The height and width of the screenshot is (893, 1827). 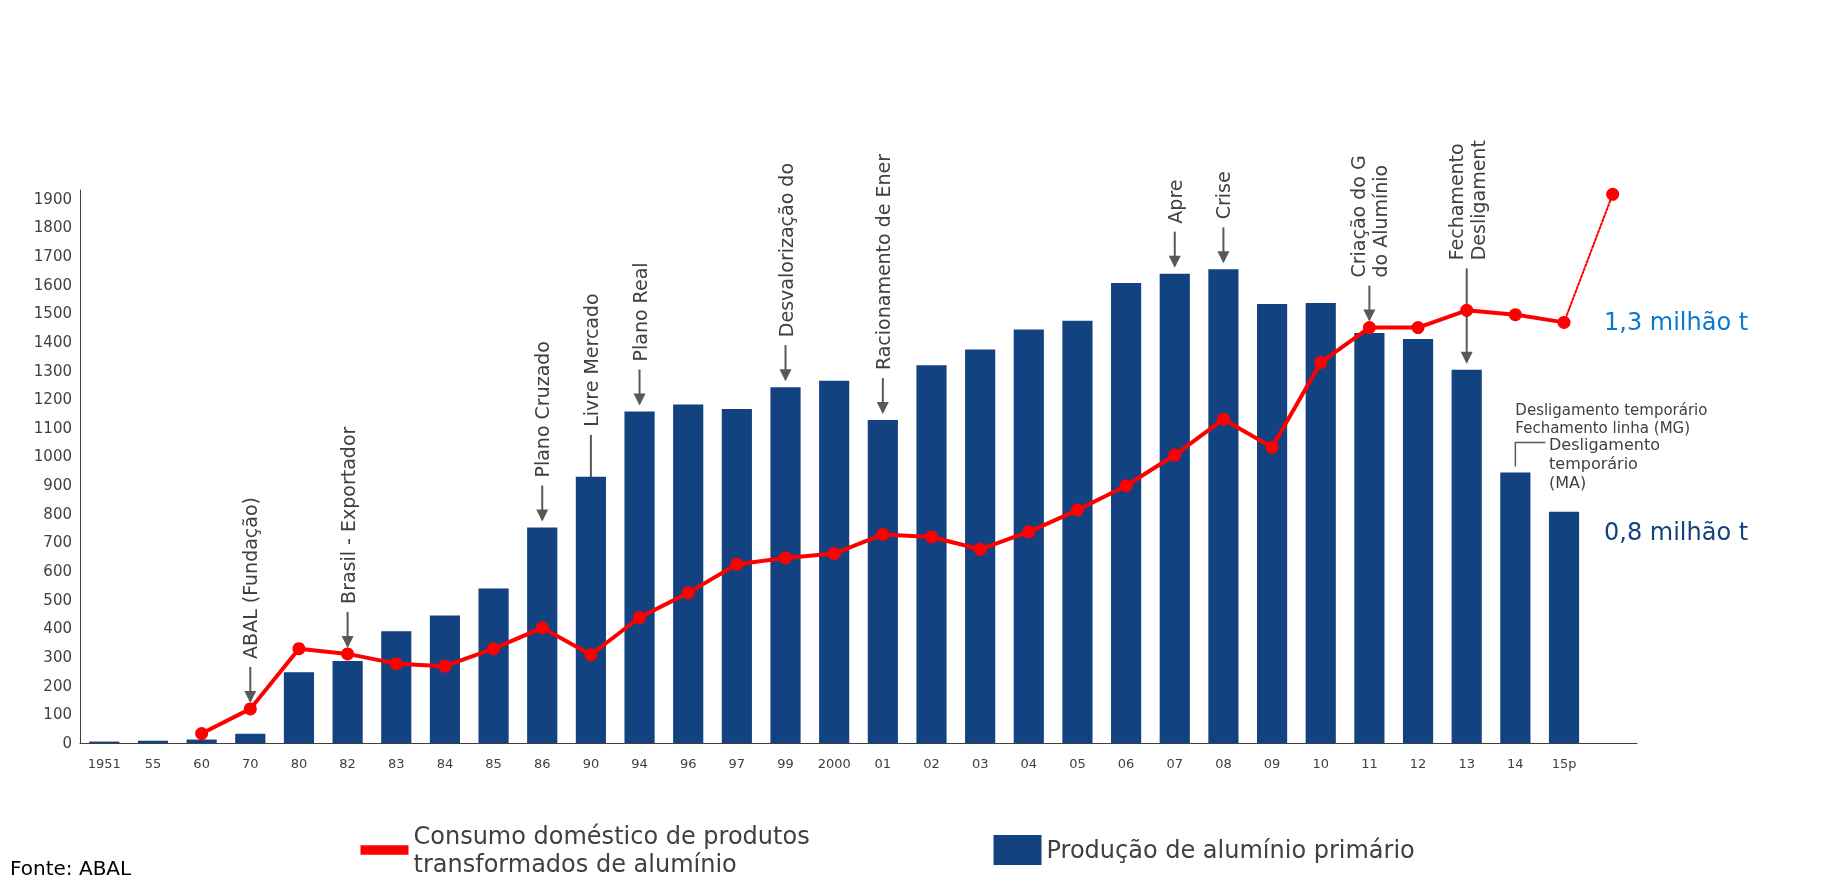 What do you see at coordinates (882, 262) in the screenshot?
I see `annotation: Racionamento de Ener` at bounding box center [882, 262].